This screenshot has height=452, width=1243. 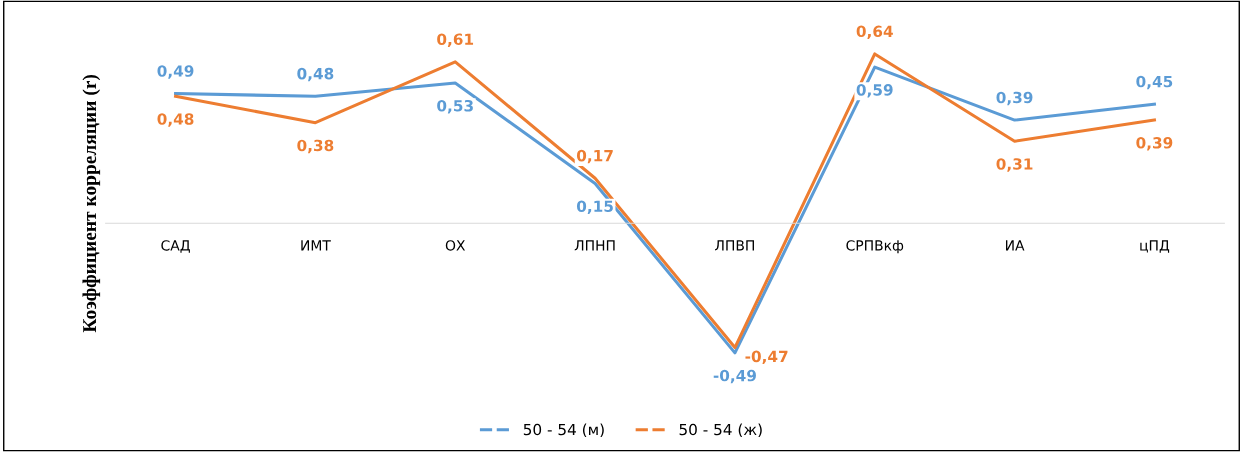 What do you see at coordinates (91, 204) in the screenshot?
I see `y-axis-title: Коэффициент корреляции (r)` at bounding box center [91, 204].